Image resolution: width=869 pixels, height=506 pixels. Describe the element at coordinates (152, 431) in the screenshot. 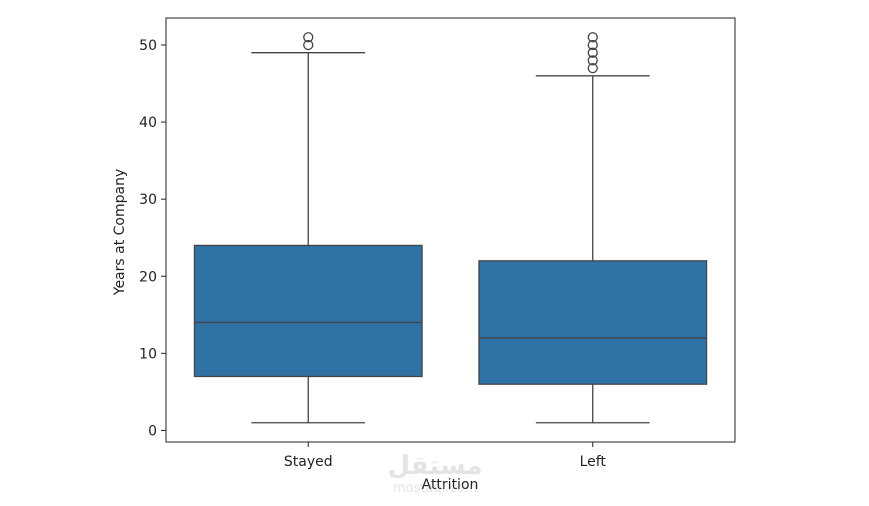

I see `y-tick-label: 0` at that location.